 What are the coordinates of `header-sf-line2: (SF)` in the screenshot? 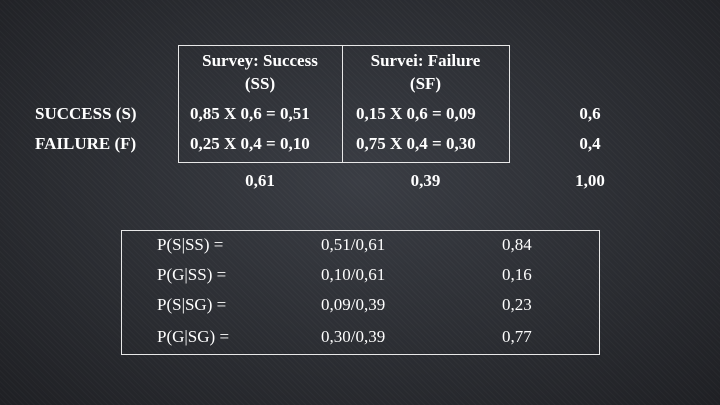 It's located at (425, 83).